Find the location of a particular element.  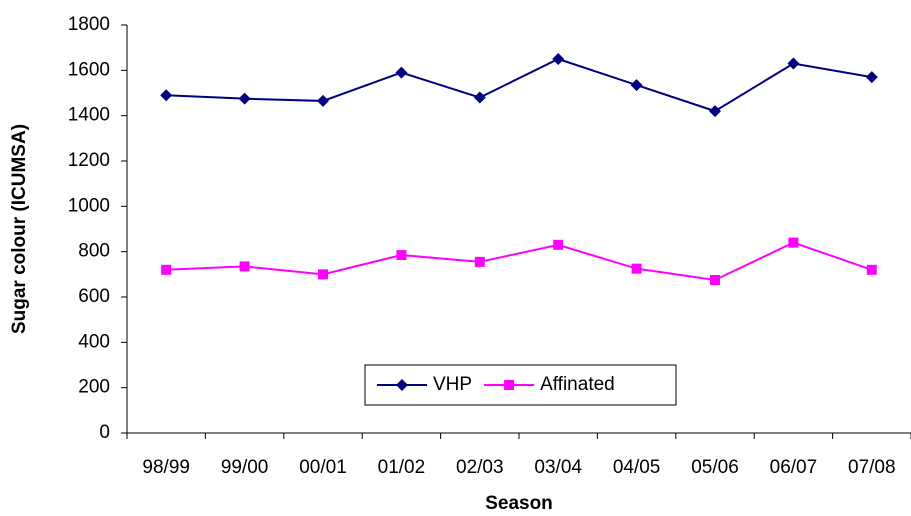

y-tick-label: 1200 is located at coordinates (89, 160).